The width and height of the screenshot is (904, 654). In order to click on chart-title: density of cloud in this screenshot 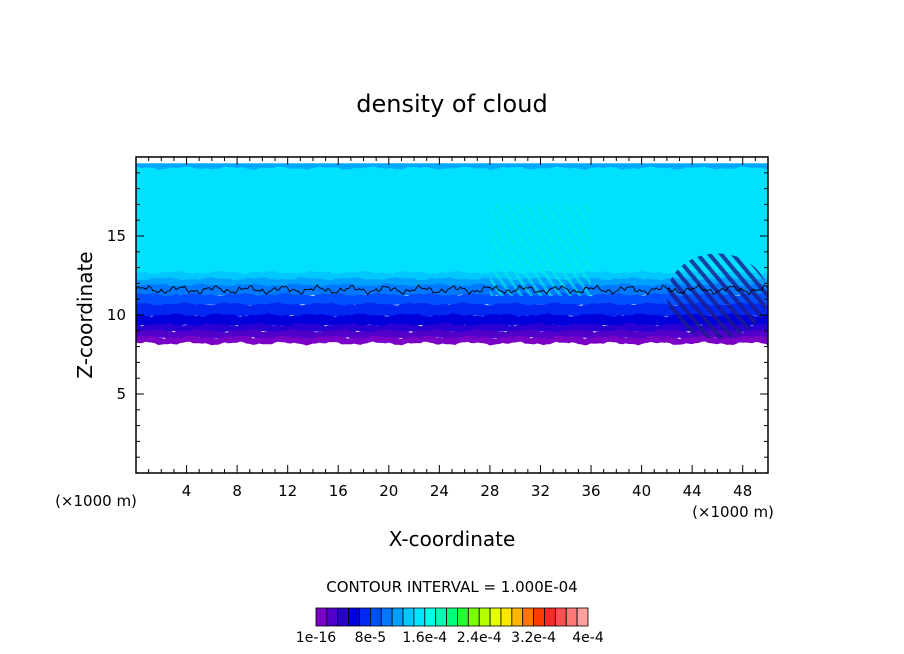, I will do `click(451, 104)`.